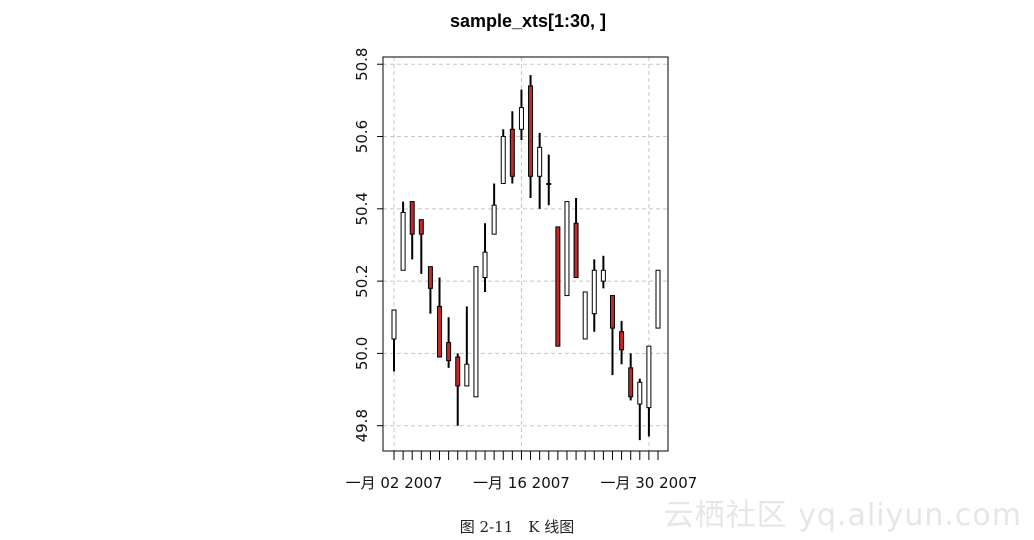 The width and height of the screenshot is (1034, 540). I want to click on y-tick-label: 49.8, so click(362, 425).